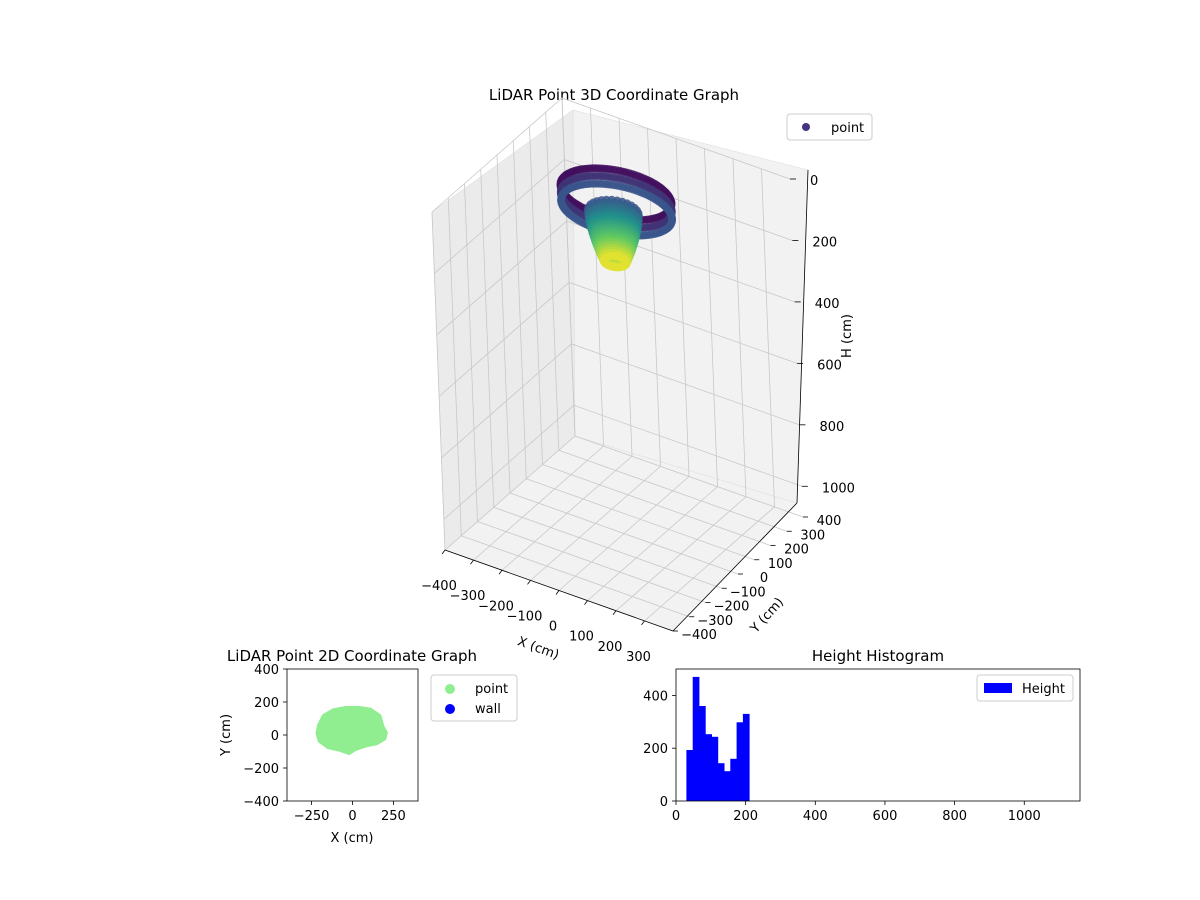 The width and height of the screenshot is (1200, 900). I want to click on plot-3d-x-tick-label: −100, so click(525, 616).